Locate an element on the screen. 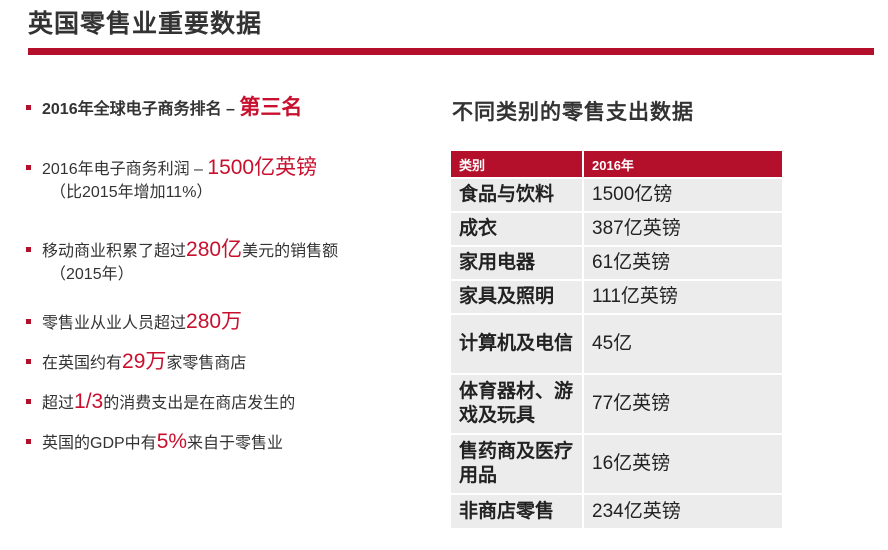  bullet-text-tail: 来自于零售业 is located at coordinates (235, 443).